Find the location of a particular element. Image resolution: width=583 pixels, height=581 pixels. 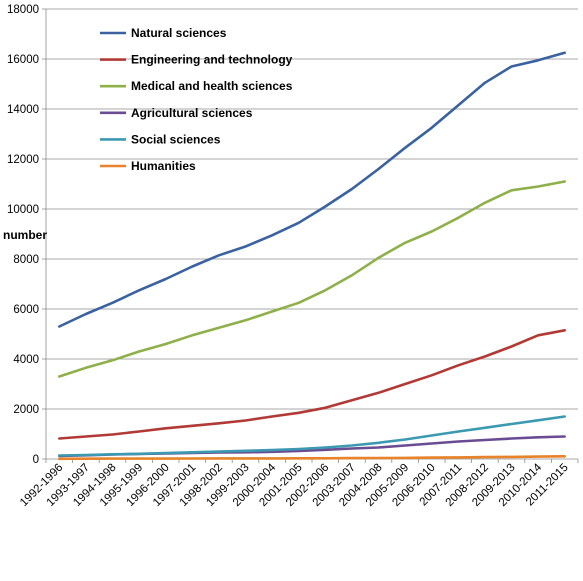

y-tick-label: 0 is located at coordinates (36, 460).